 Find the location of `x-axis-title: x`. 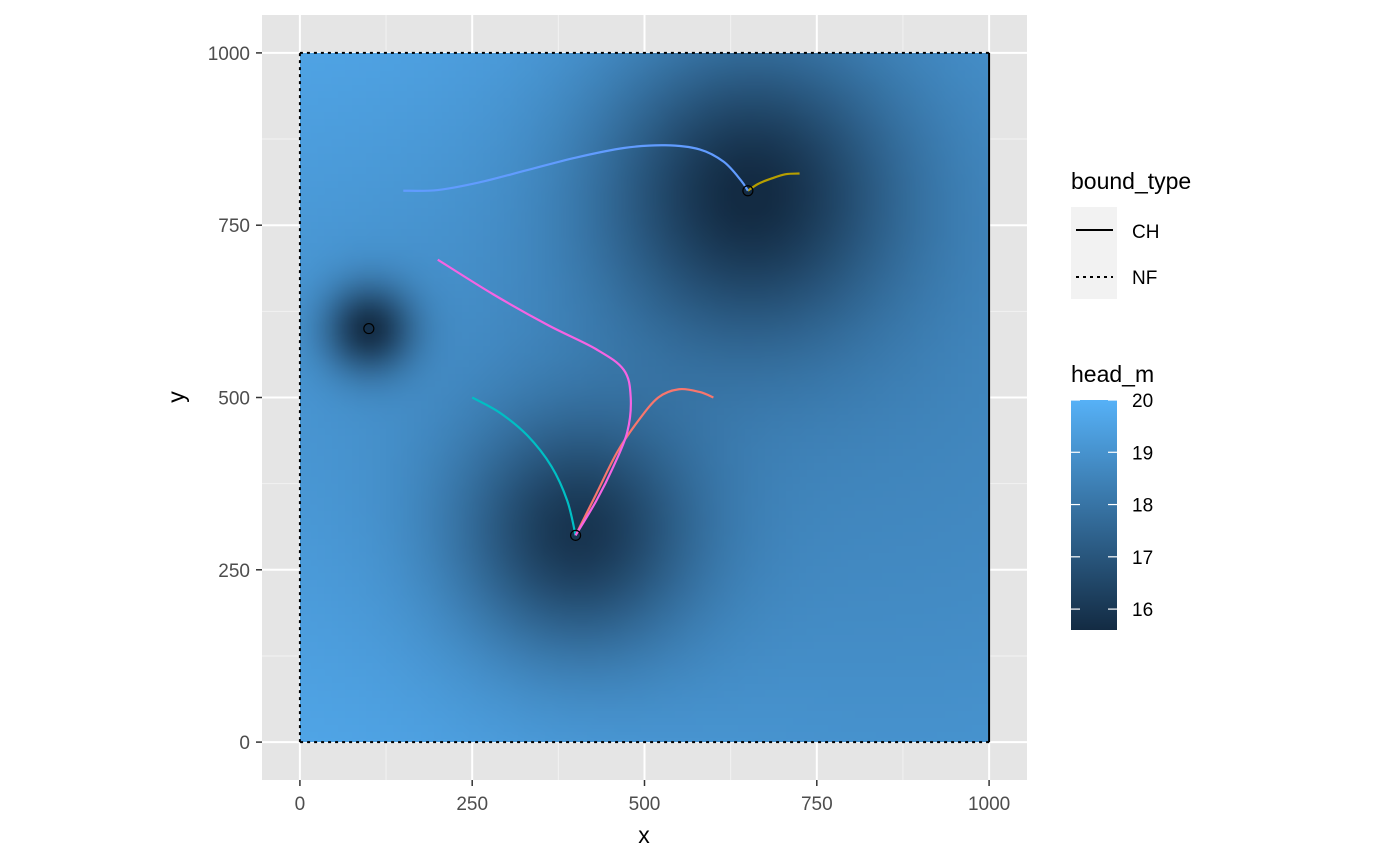

x-axis-title: x is located at coordinates (644, 835).